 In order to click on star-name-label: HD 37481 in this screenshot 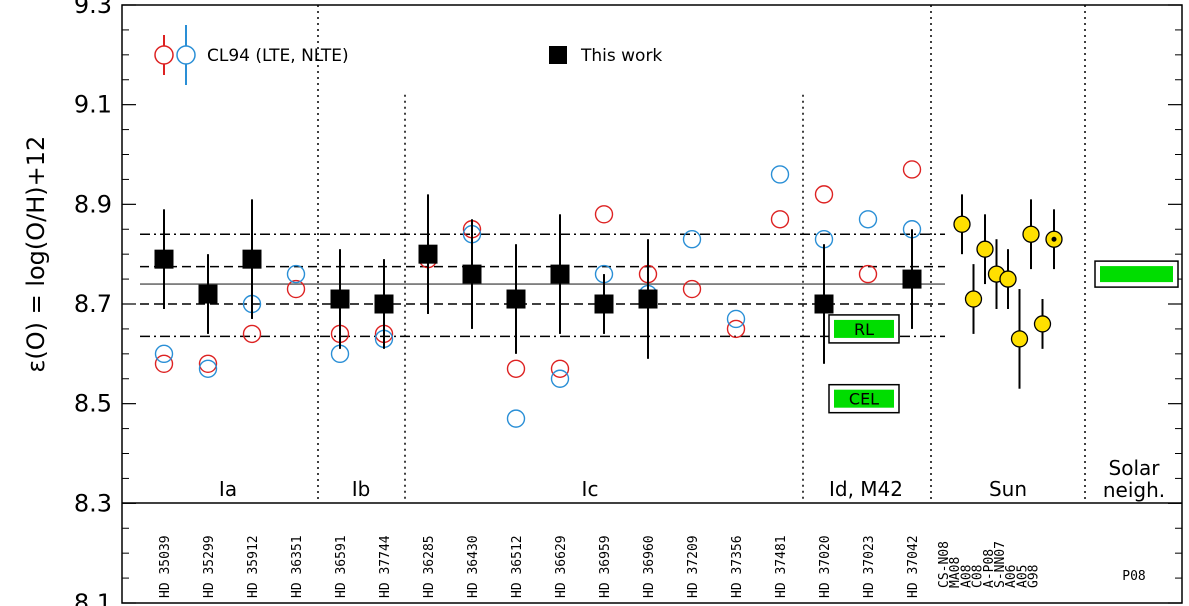, I will do `click(781, 566)`.